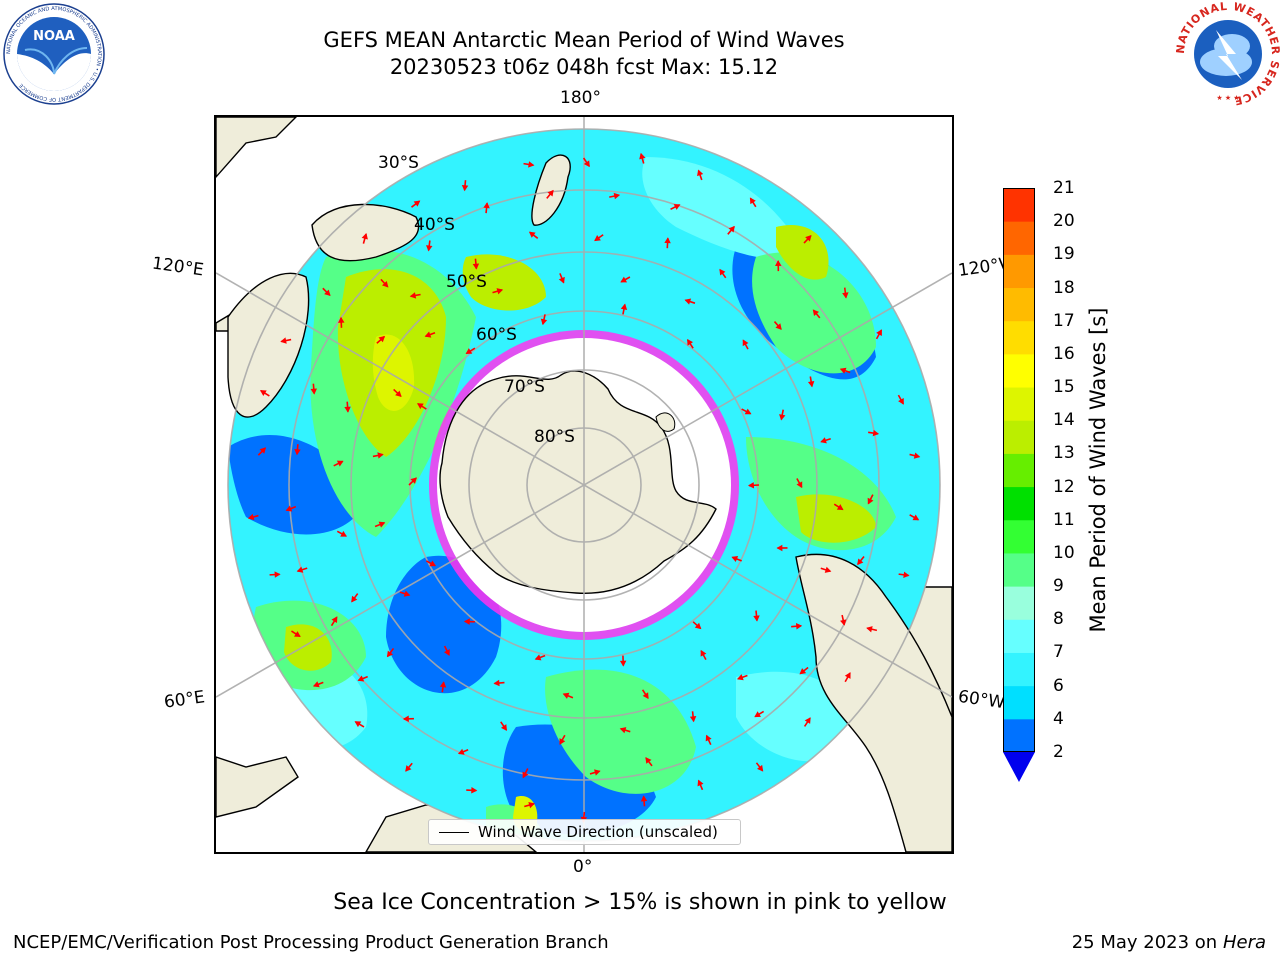 The width and height of the screenshot is (1280, 960). I want to click on colorbar-tick-label: 9, so click(1058, 586).